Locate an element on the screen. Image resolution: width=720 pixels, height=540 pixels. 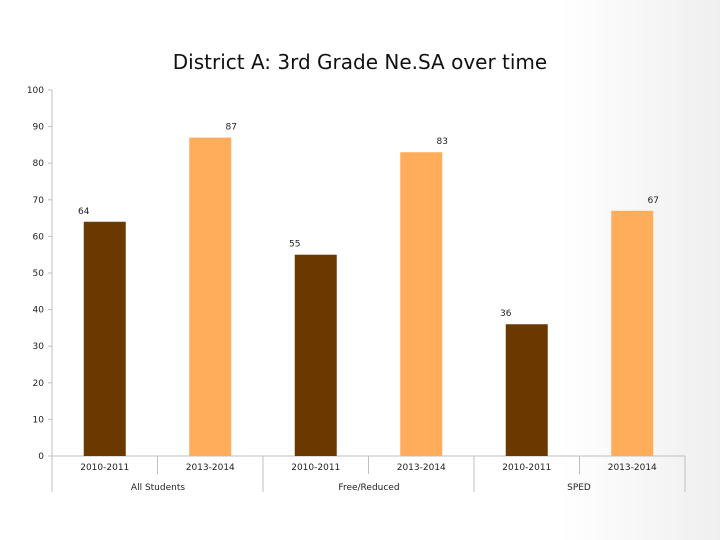
y-tick-label: 0 is located at coordinates (41, 457).